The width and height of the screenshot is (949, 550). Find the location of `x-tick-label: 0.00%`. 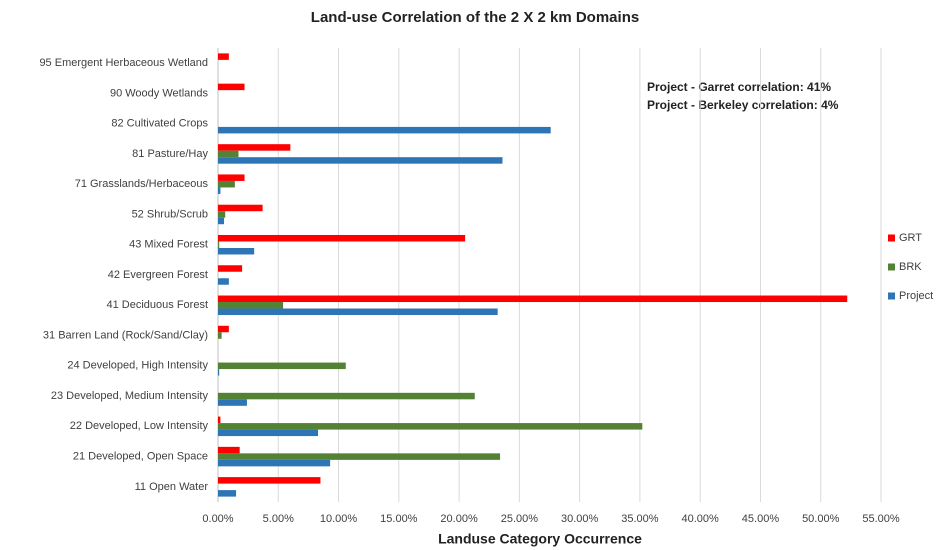

x-tick-label: 0.00% is located at coordinates (217, 519).